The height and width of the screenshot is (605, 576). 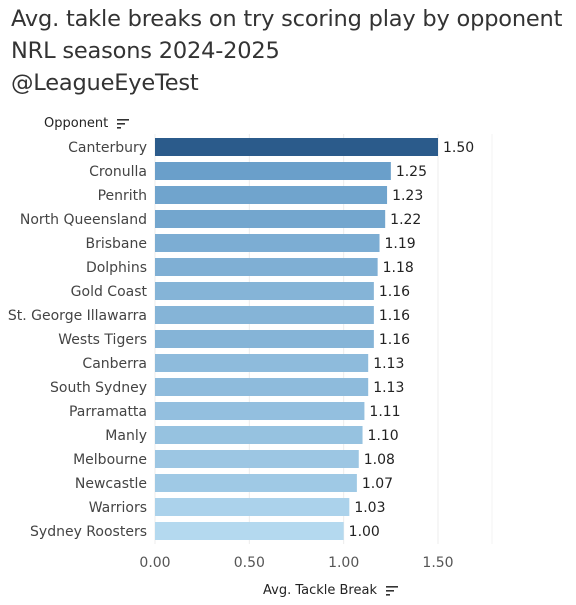 What do you see at coordinates (377, 484) in the screenshot?
I see `value-label: 1.07` at bounding box center [377, 484].